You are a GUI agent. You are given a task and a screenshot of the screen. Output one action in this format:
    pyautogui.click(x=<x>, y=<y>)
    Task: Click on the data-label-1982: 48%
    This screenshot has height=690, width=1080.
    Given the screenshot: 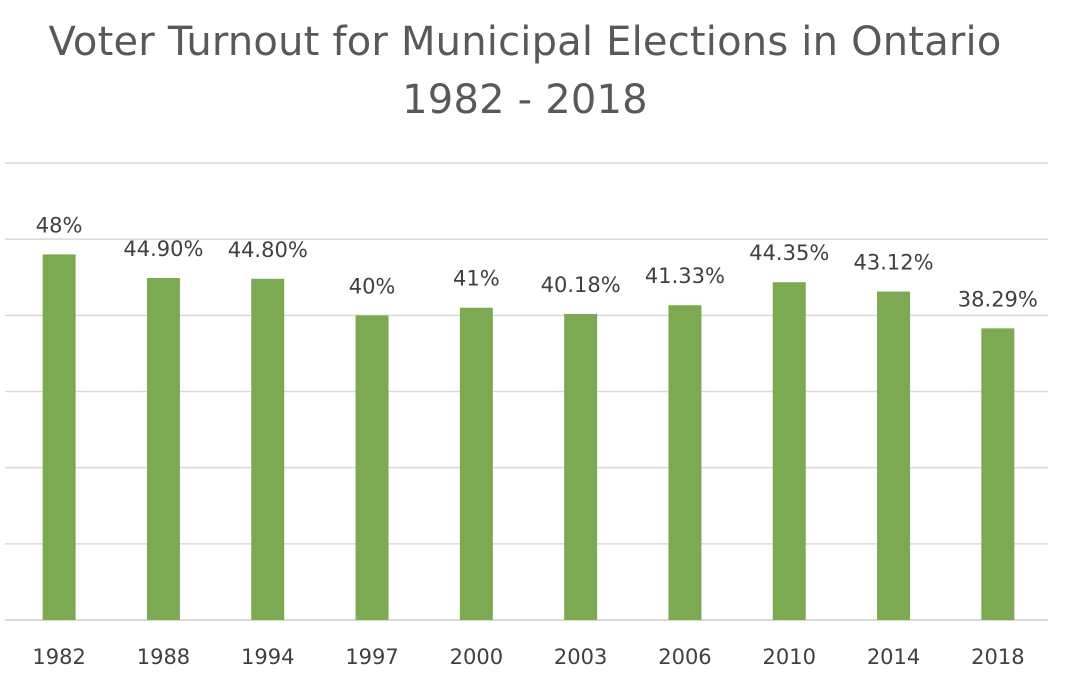 What is the action you would take?
    pyautogui.click(x=59, y=225)
    